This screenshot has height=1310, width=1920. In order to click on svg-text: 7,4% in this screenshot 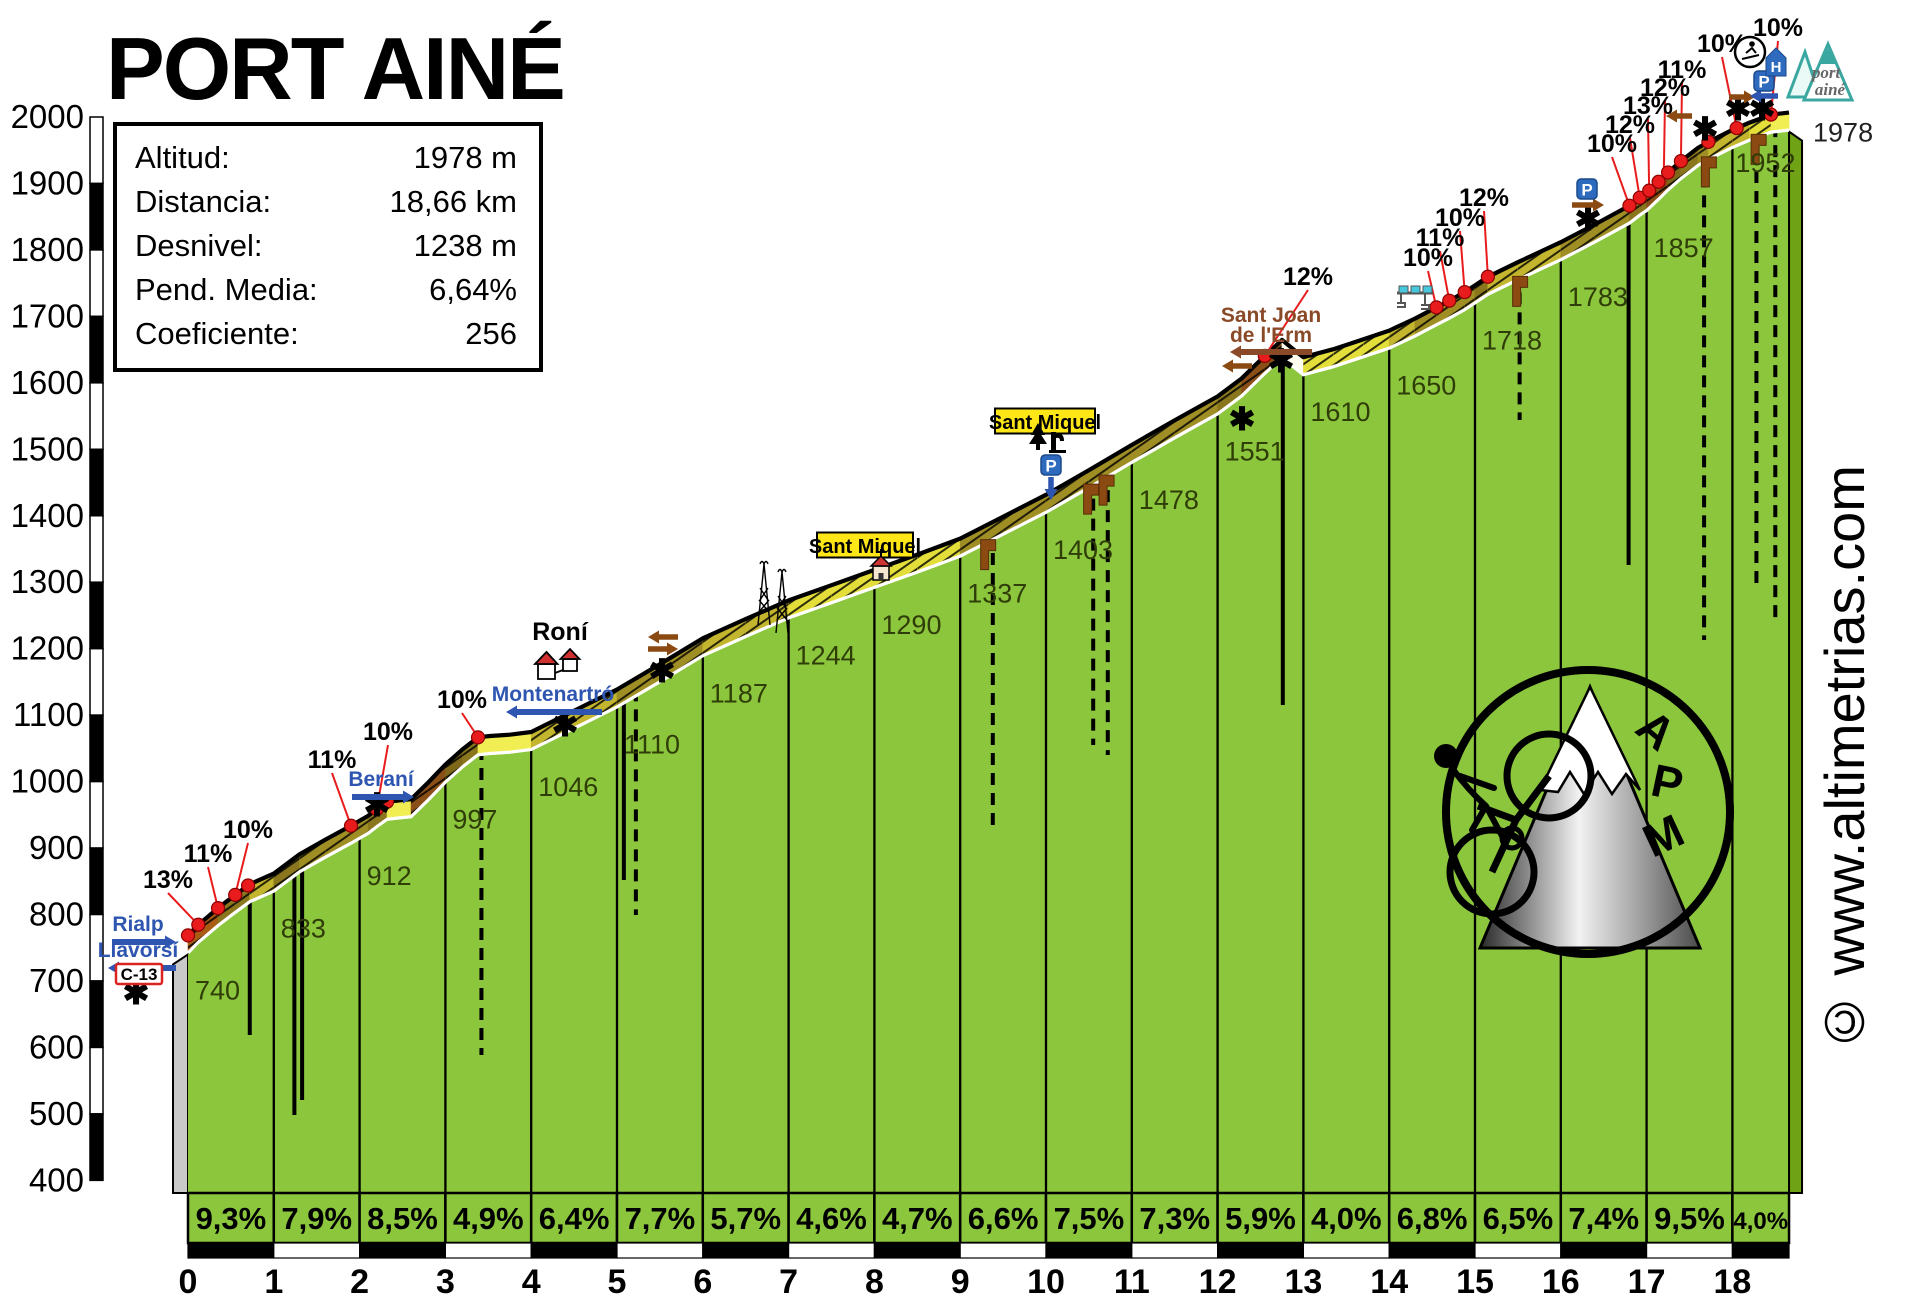, I will do `click(1603, 1218)`.